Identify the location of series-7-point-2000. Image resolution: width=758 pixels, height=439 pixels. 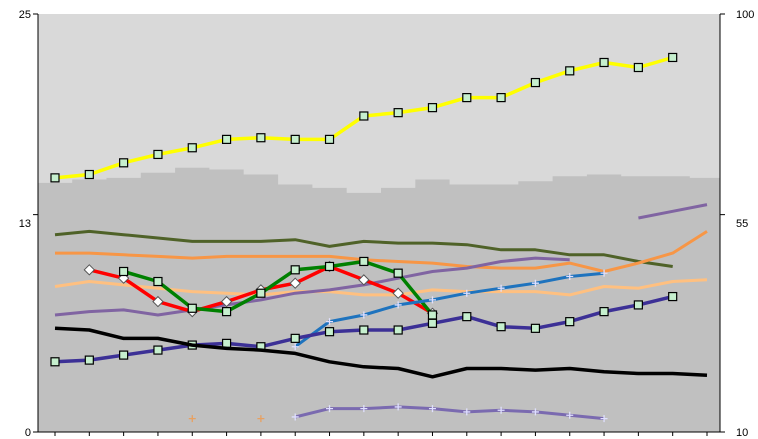
(192, 308).